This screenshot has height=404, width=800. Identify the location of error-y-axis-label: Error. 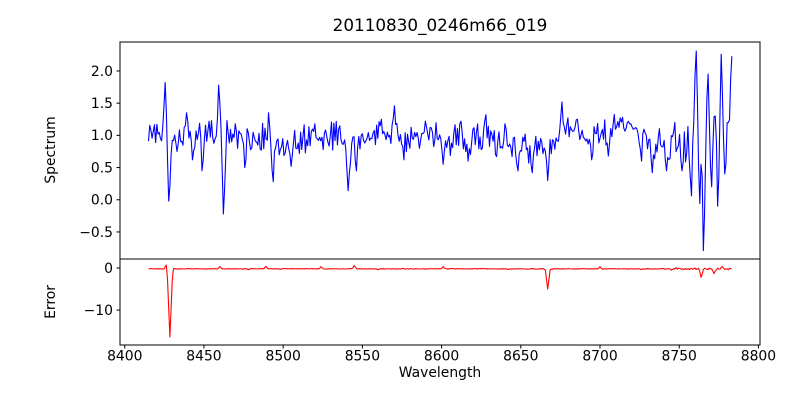
(51, 302).